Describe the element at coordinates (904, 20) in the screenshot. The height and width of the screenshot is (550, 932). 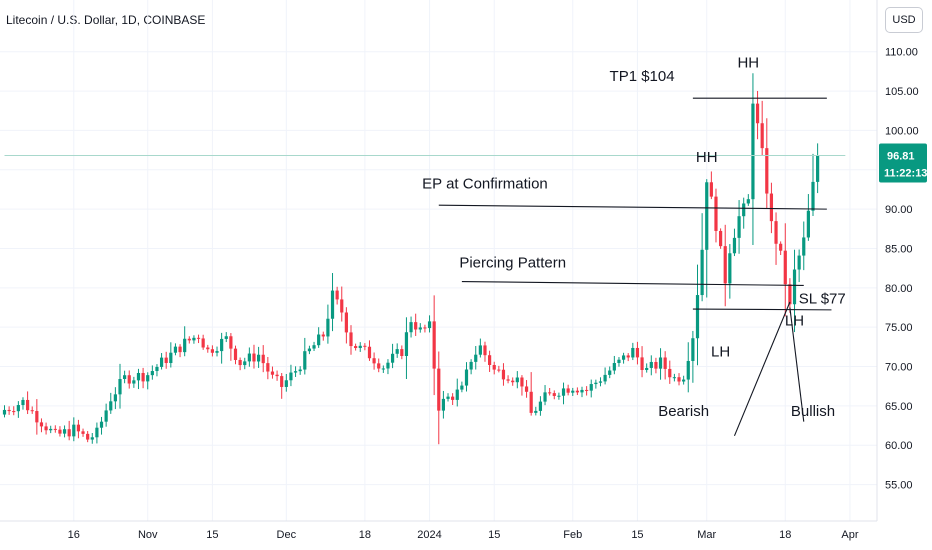
I see `currency-button: USD` at that location.